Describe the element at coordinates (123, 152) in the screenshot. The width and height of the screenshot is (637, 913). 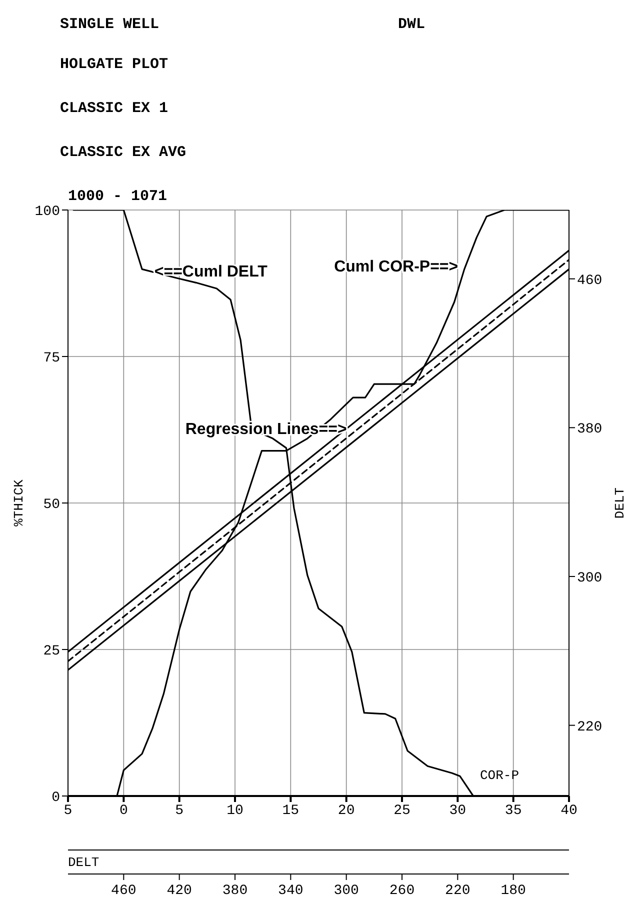
I see `text: CLASSIC EX AVG` at that location.